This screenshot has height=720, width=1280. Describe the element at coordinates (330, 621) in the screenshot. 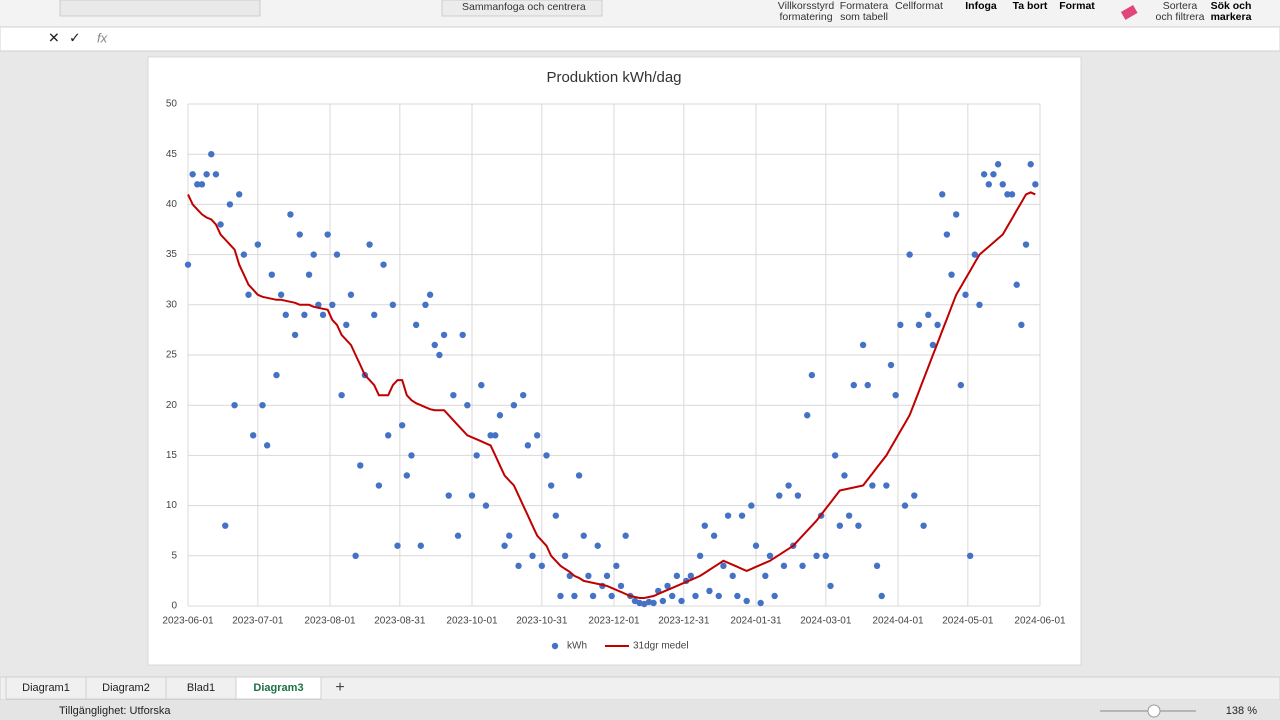

I see `x-tick-label: 2023-08-01` at that location.